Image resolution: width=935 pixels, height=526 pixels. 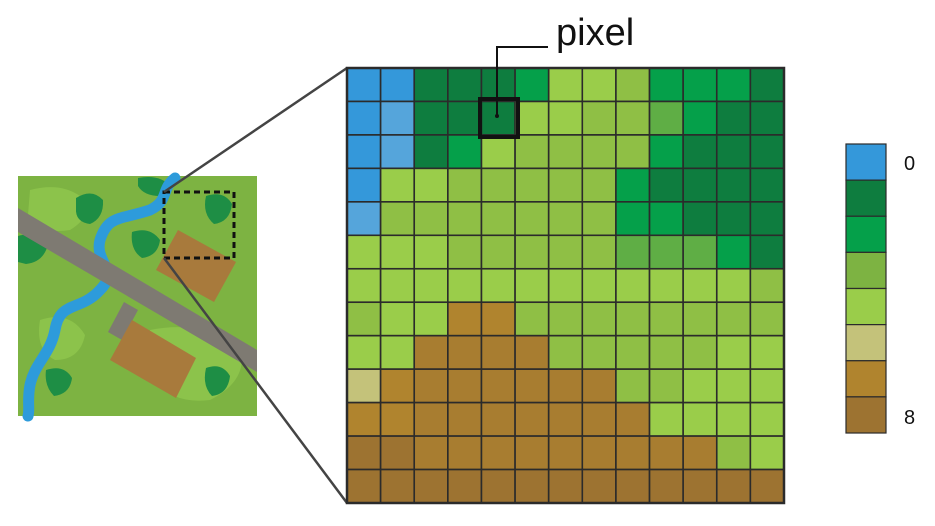 I want to click on grass-patch, so click(x=57, y=209).